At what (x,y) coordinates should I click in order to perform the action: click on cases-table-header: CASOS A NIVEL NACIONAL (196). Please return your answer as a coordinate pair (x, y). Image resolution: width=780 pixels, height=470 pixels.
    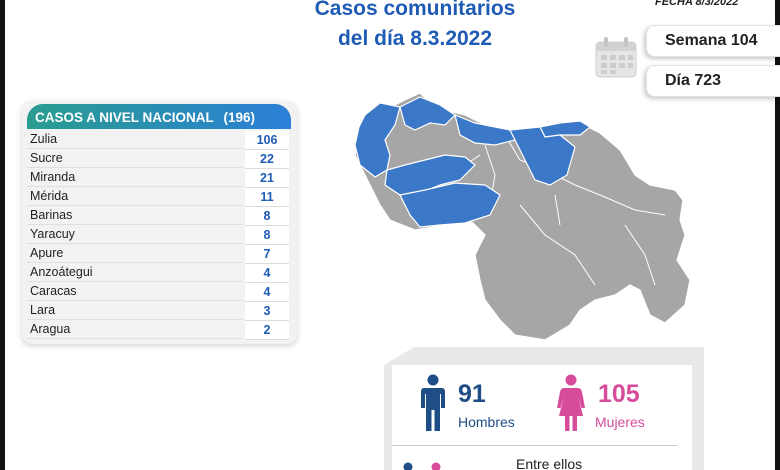
    Looking at the image, I should click on (159, 116).